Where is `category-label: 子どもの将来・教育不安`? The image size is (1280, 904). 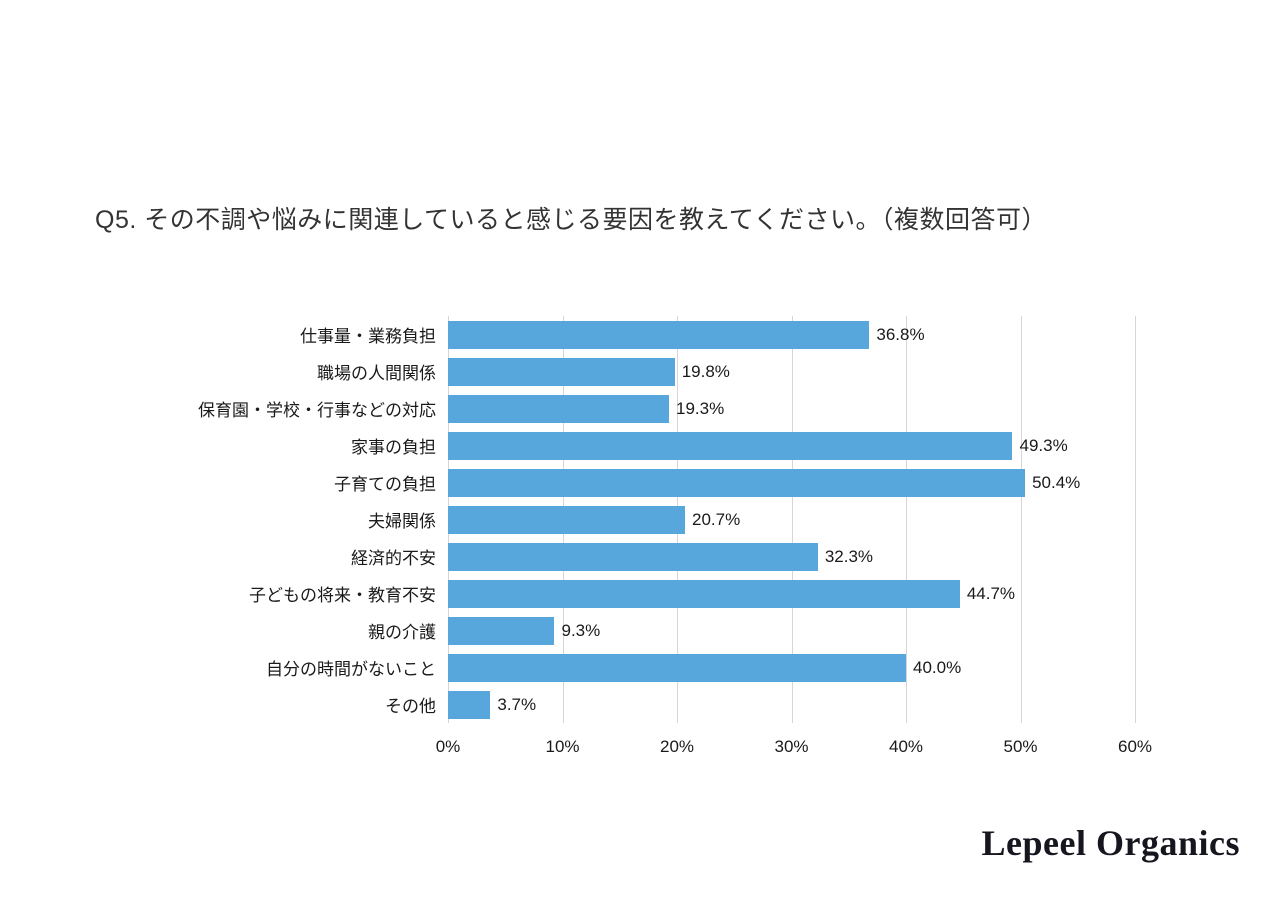
category-label: 子どもの将来・教育不安 is located at coordinates (342, 595).